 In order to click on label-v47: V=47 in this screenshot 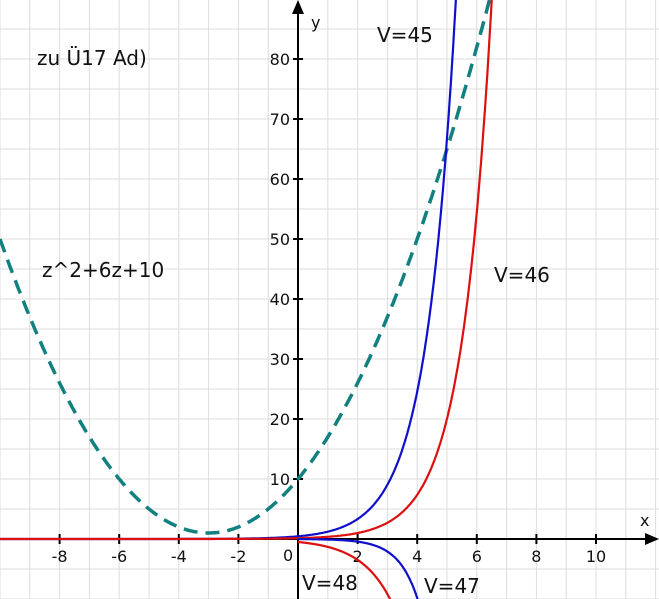, I will do `click(452, 586)`.